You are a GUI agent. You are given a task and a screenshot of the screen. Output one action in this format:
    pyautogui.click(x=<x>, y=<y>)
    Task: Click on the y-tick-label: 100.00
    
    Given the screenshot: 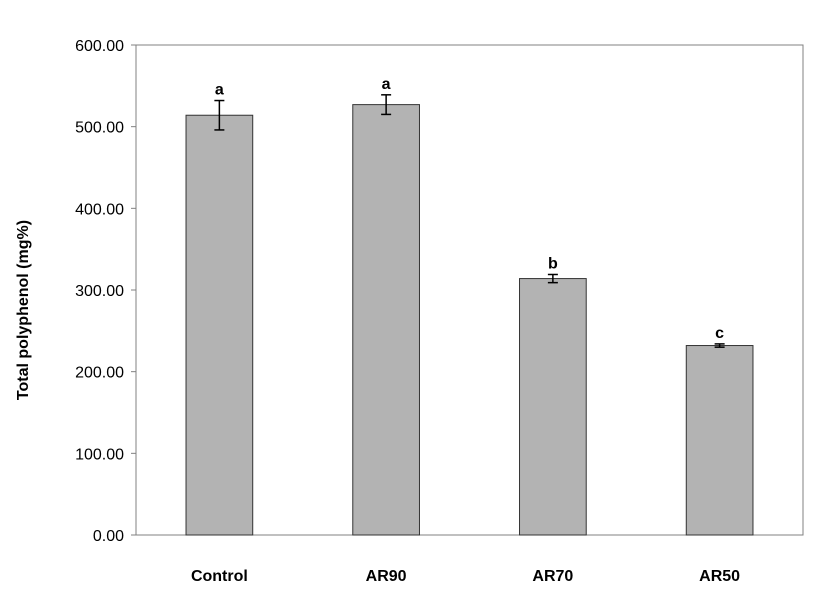 What is the action you would take?
    pyautogui.click(x=99, y=454)
    